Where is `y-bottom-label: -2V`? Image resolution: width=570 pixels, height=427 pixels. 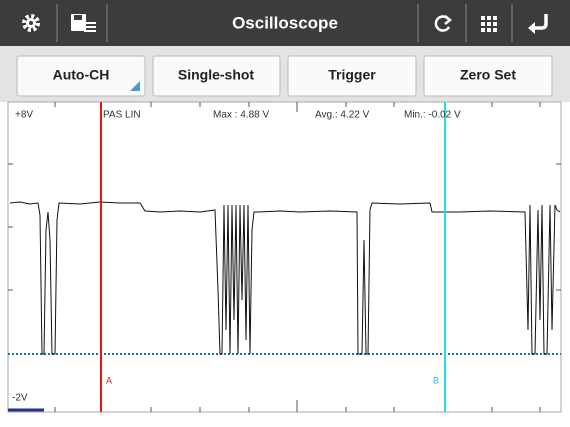 y-bottom-label: -2V is located at coordinates (20, 398).